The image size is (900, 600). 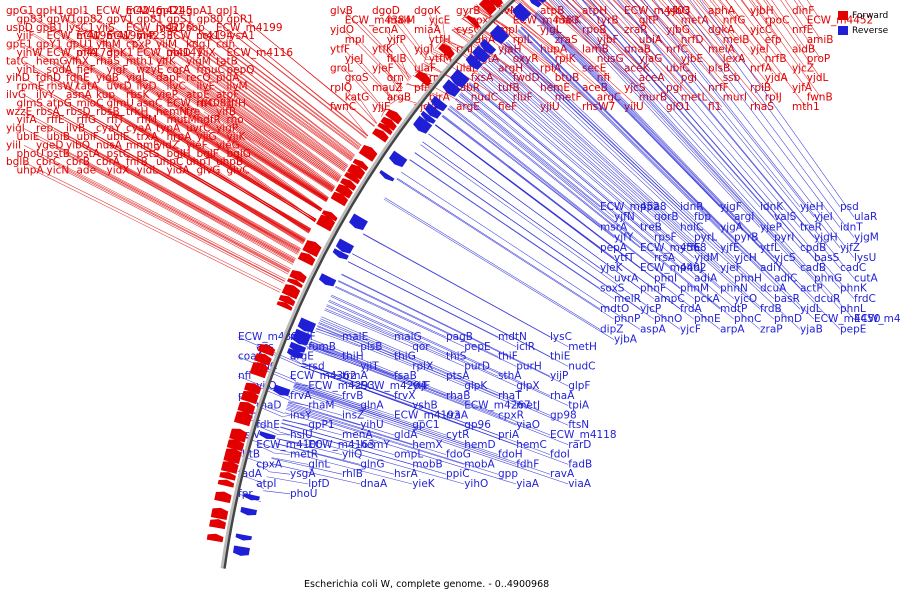 What do you see at coordinates (580, 464) in the screenshot?
I see `reverse-gene-label: fadB` at bounding box center [580, 464].